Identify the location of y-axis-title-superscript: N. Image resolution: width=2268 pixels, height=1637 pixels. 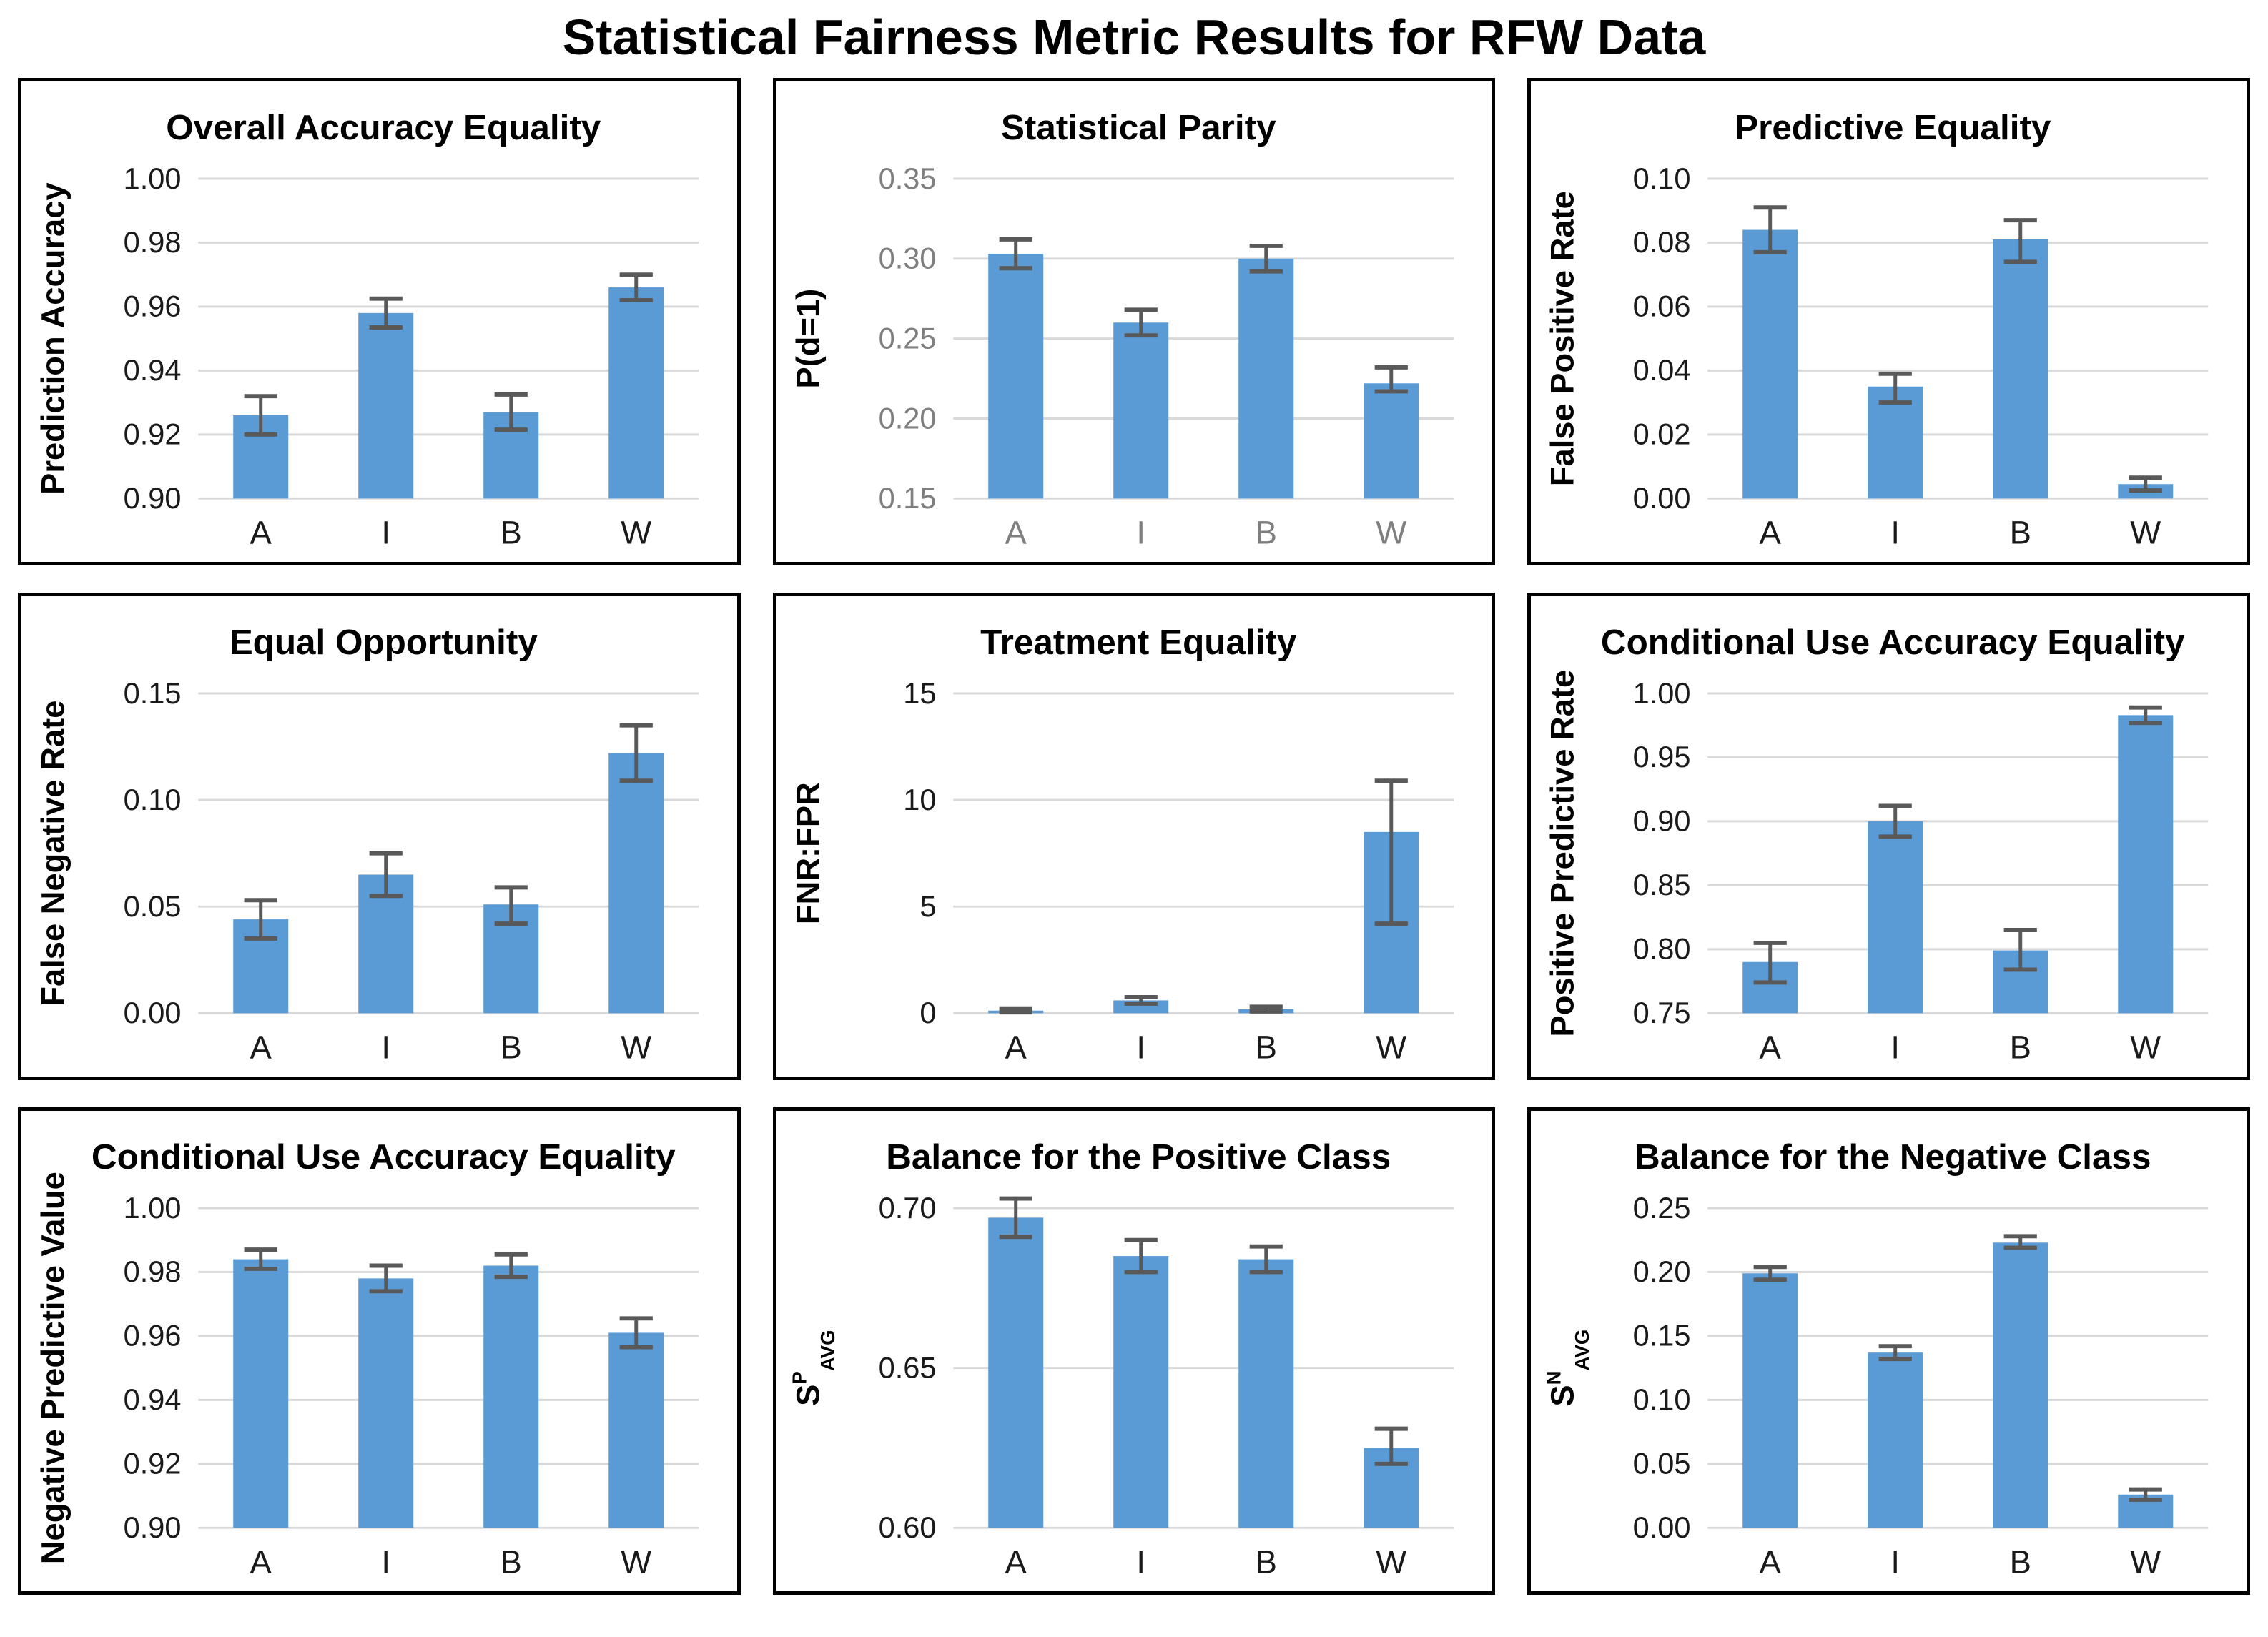
(1554, 1377).